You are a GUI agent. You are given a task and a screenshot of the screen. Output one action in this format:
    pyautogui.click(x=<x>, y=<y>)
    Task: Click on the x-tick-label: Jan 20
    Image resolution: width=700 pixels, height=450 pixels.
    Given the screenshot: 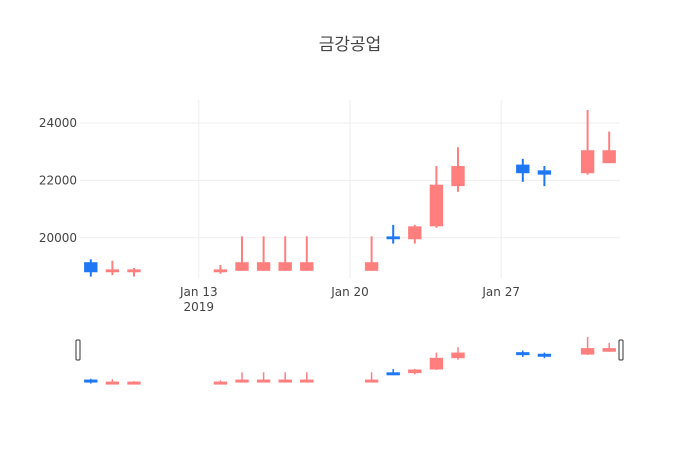 What is the action you would take?
    pyautogui.click(x=349, y=292)
    